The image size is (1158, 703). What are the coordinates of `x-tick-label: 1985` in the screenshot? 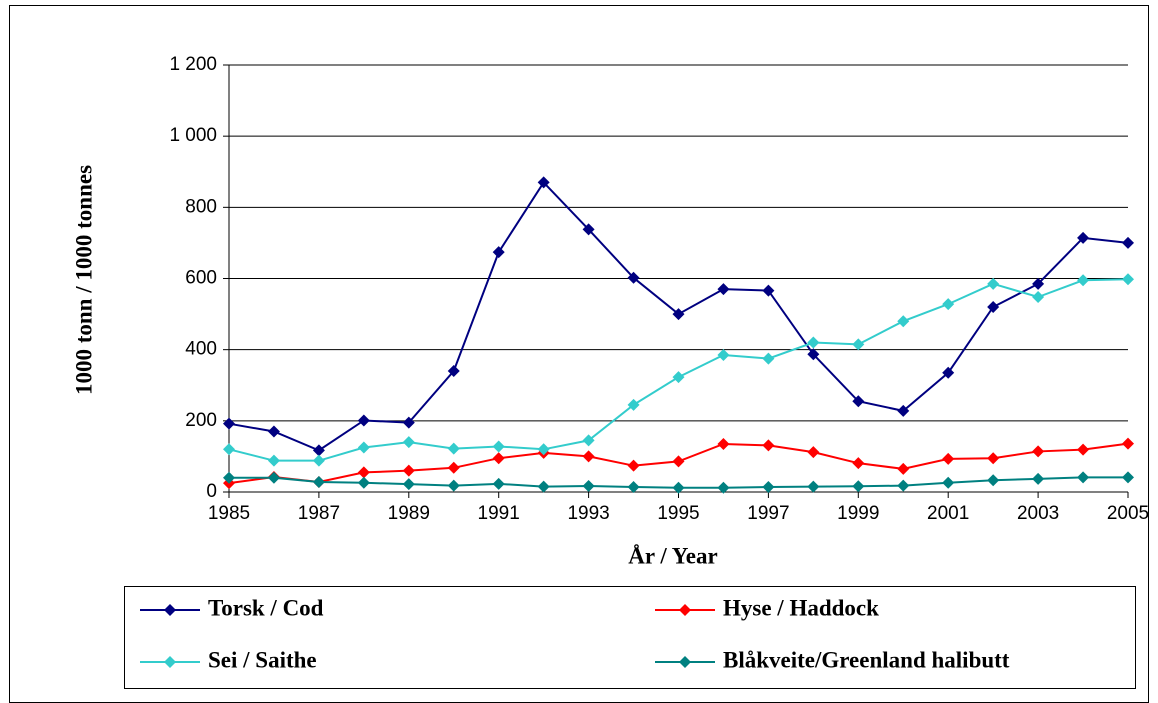 It's located at (229, 513).